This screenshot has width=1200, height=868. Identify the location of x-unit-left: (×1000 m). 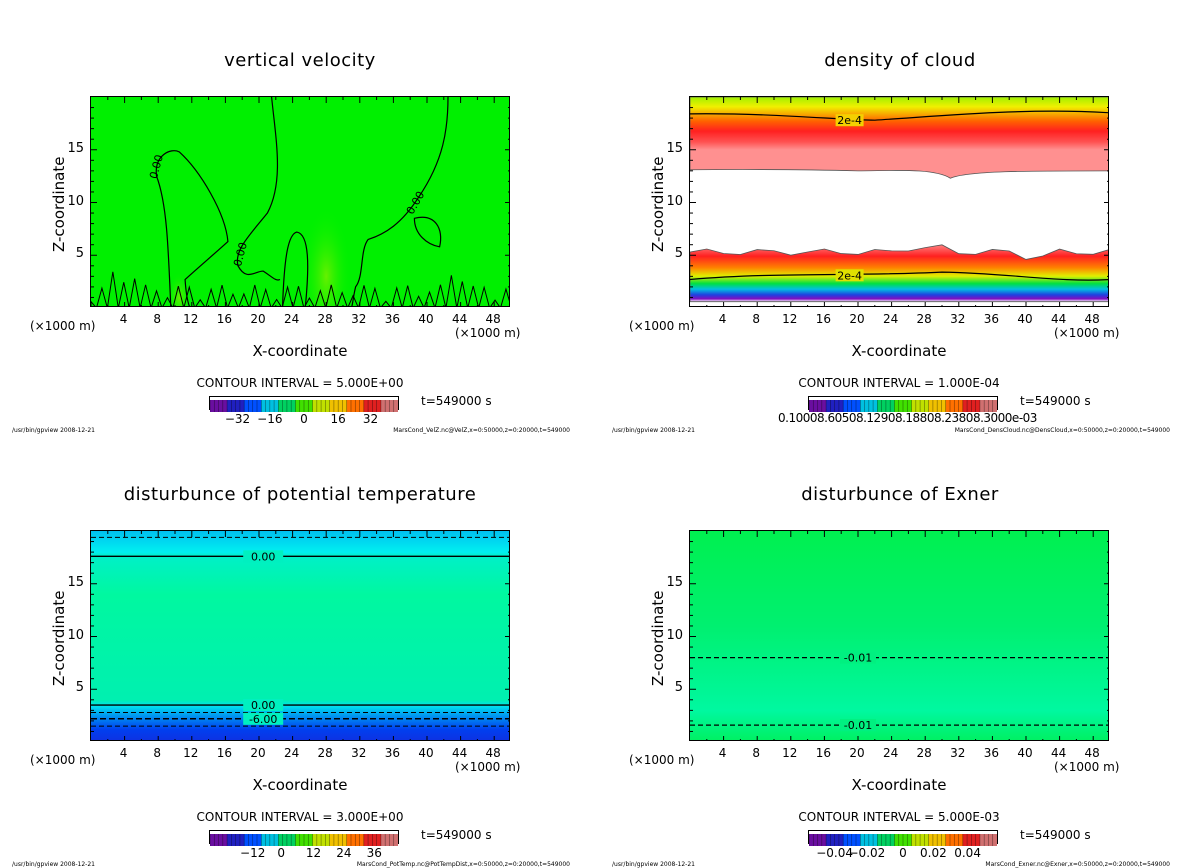
(662, 326).